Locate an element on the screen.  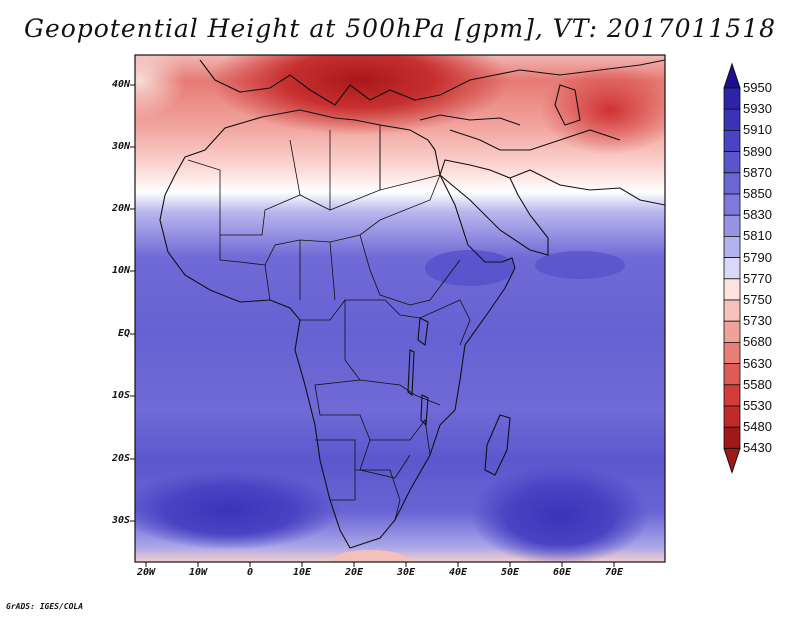
lat-label-eq: EQ is located at coordinates (123, 333).